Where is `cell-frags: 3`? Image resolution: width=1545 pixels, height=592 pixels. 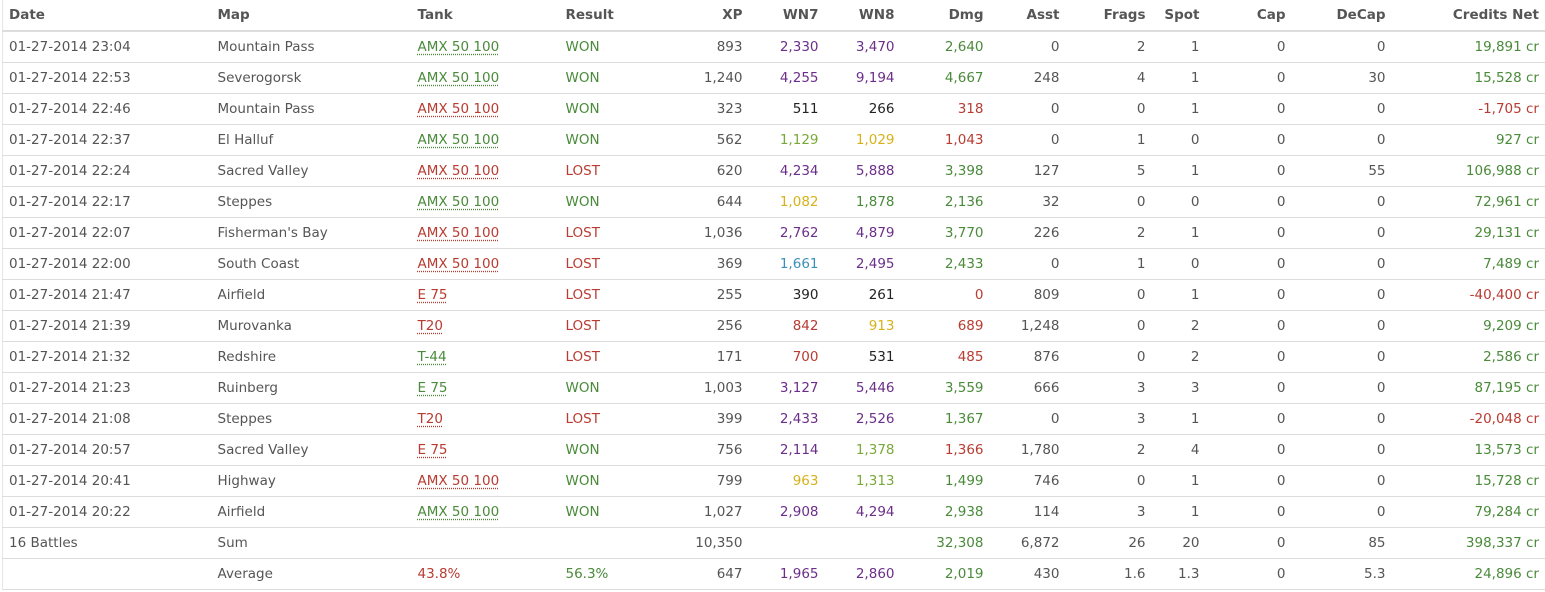
cell-frags: 3 is located at coordinates (1108, 511).